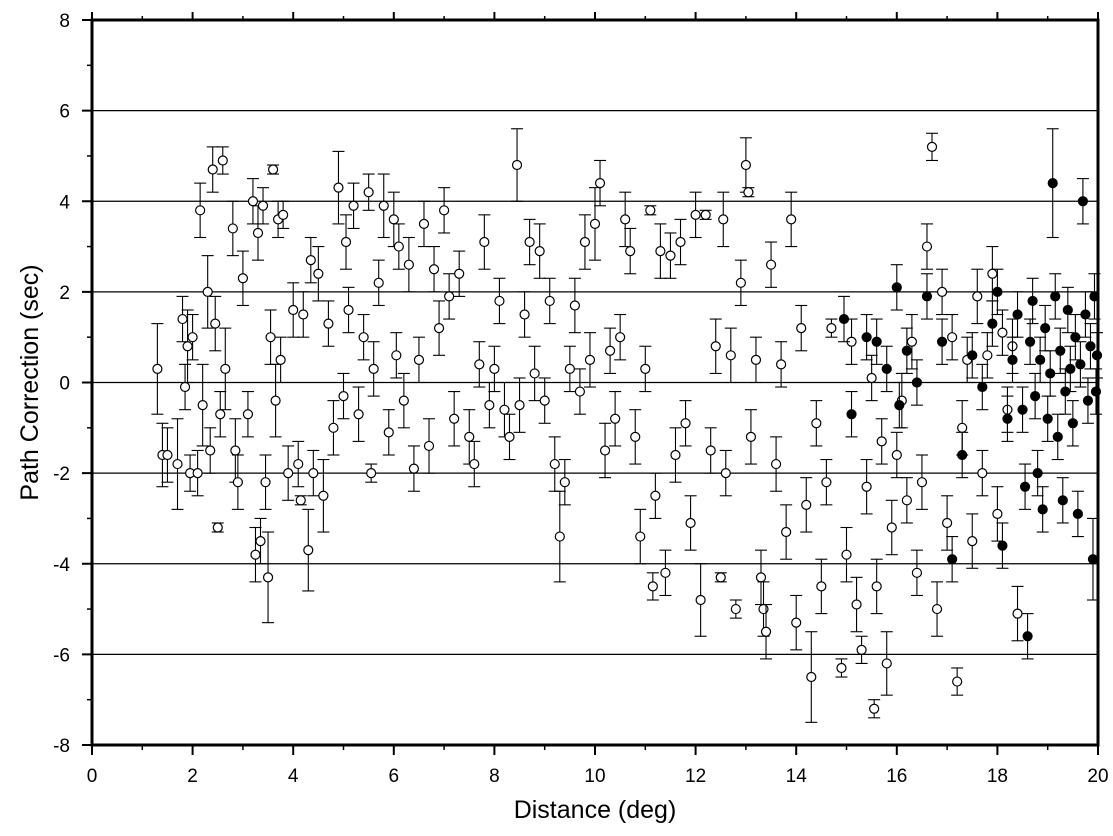 Image resolution: width=1113 pixels, height=836 pixels. What do you see at coordinates (30, 382) in the screenshot?
I see `y-axis-title: Path Correction (sec)` at bounding box center [30, 382].